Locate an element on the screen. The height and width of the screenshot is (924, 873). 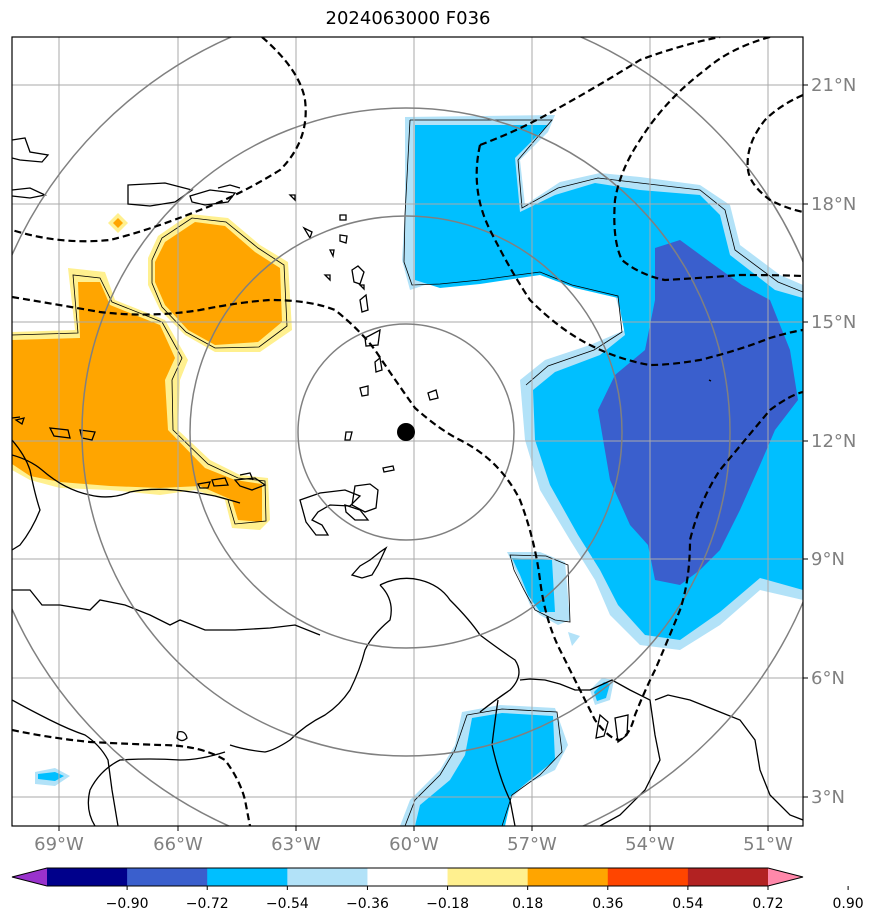
lon-label-51w: 51°W is located at coordinates (768, 844).